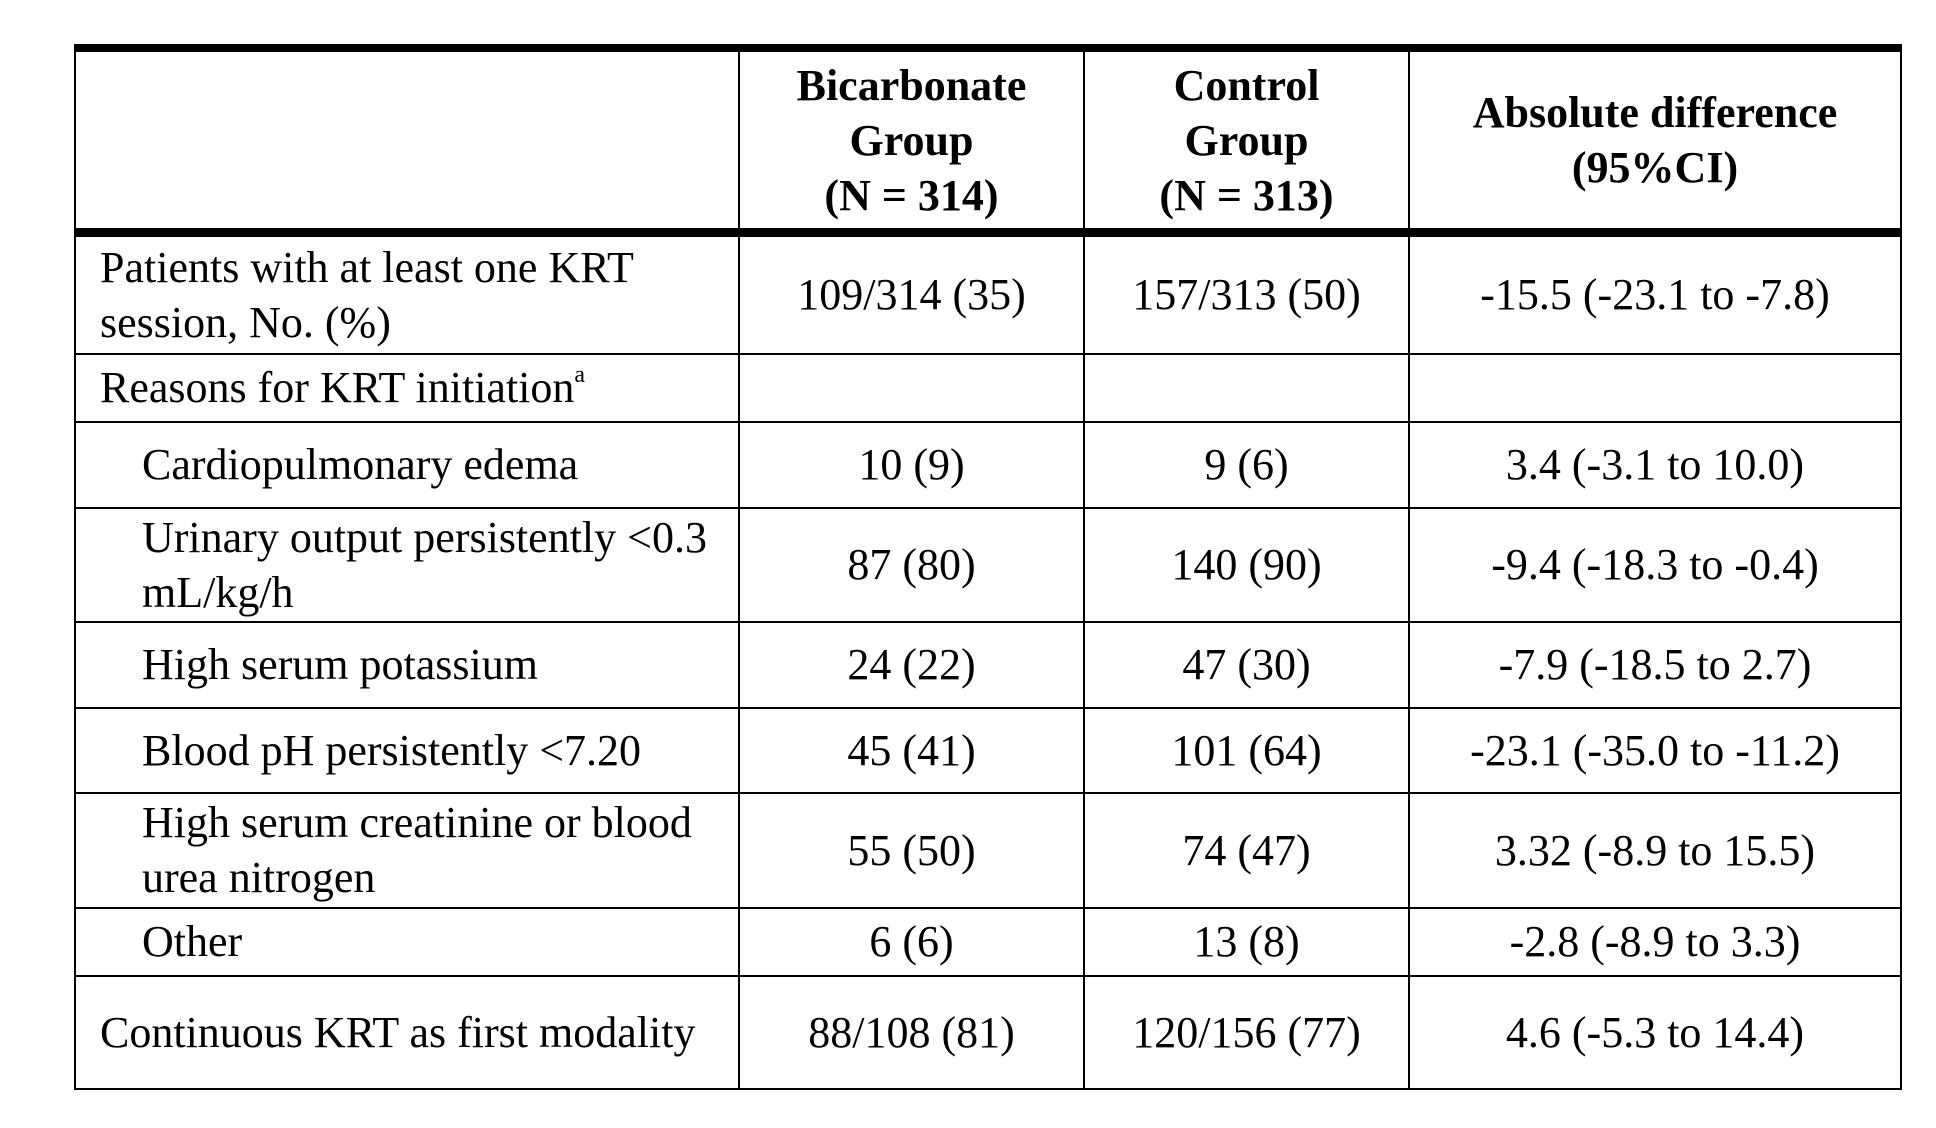  Describe the element at coordinates (407, 564) in the screenshot. I see `row-label: Urinary output persistently <0.3 mL/kg/h` at that location.